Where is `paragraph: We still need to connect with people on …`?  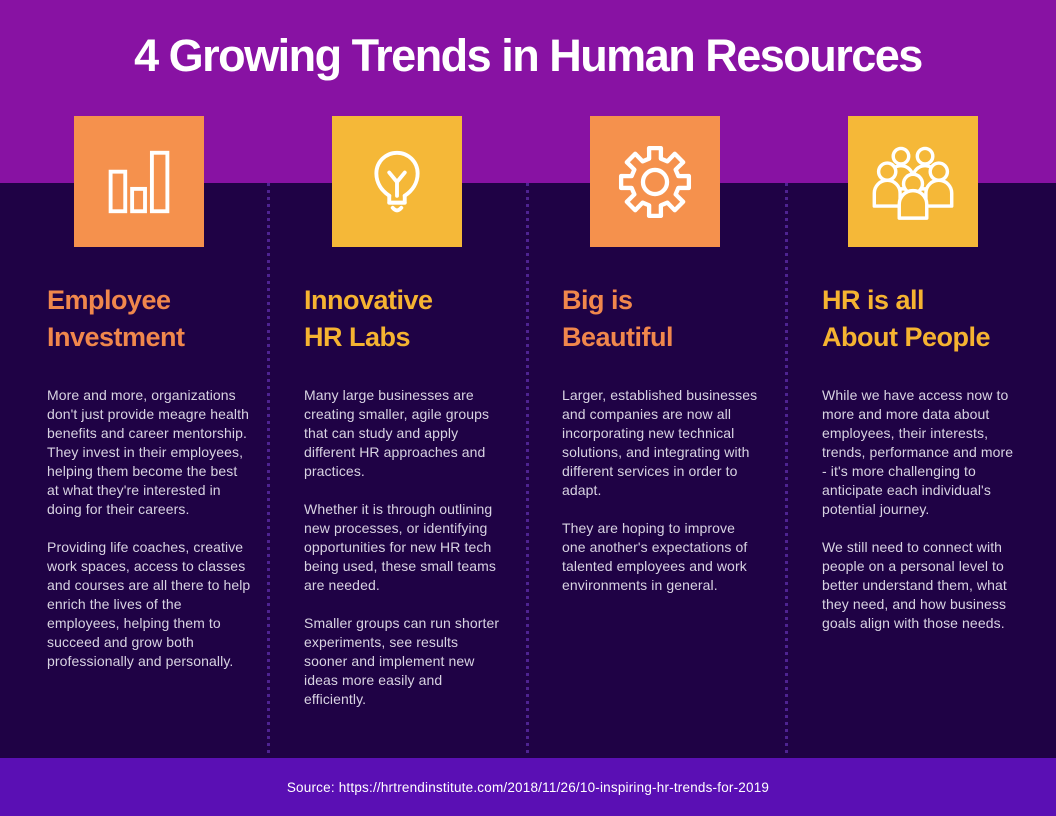 paragraph: We still need to connect with people on … is located at coordinates (914, 585).